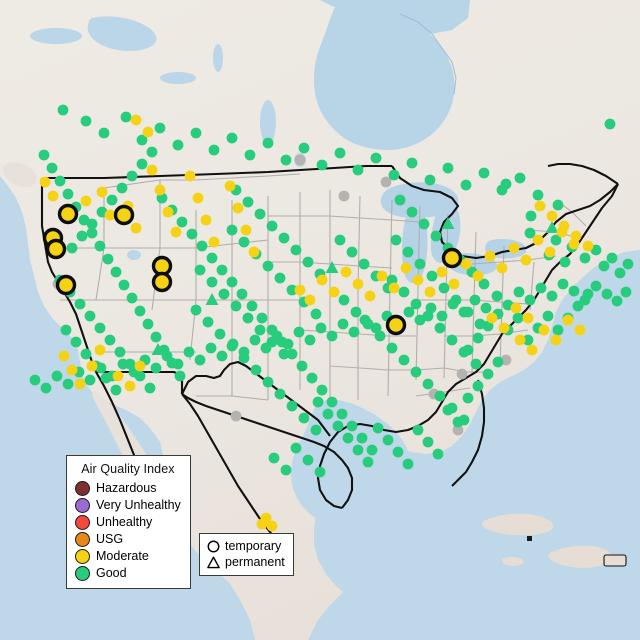 This screenshot has width=640, height=640. Describe the element at coordinates (128, 573) in the screenshot. I see `legend-item-good: Good` at that location.